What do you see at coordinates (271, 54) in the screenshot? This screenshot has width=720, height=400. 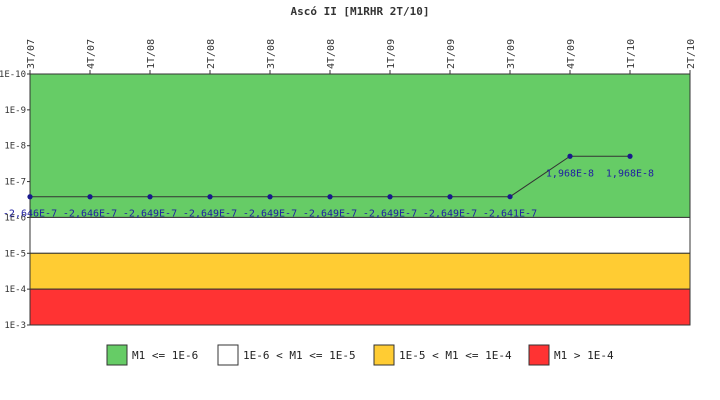 I see `x-tick-label: 3T/08` at bounding box center [271, 54].